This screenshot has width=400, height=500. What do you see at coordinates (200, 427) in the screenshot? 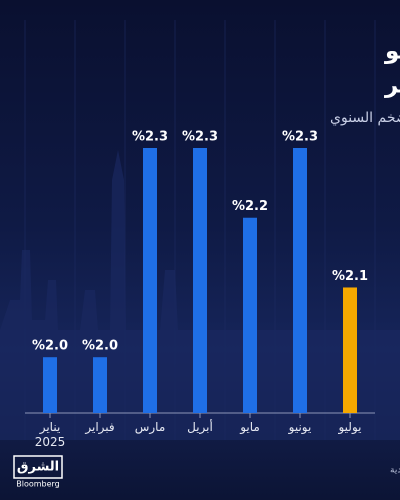
I see `x-tick-label: أبريل` at bounding box center [200, 427].